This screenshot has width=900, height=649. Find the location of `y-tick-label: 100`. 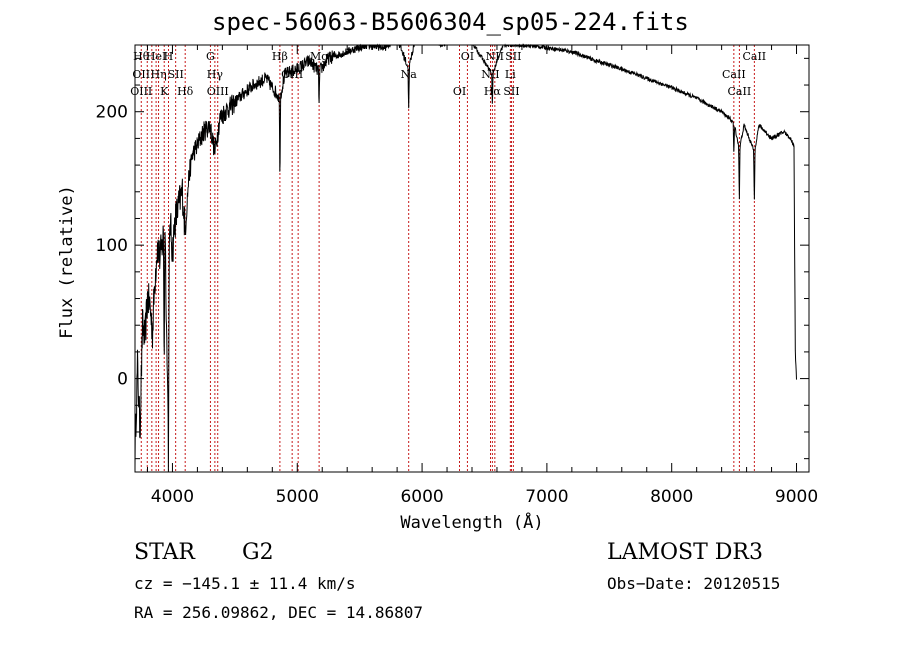

y-tick-label: 100 is located at coordinates (112, 246).